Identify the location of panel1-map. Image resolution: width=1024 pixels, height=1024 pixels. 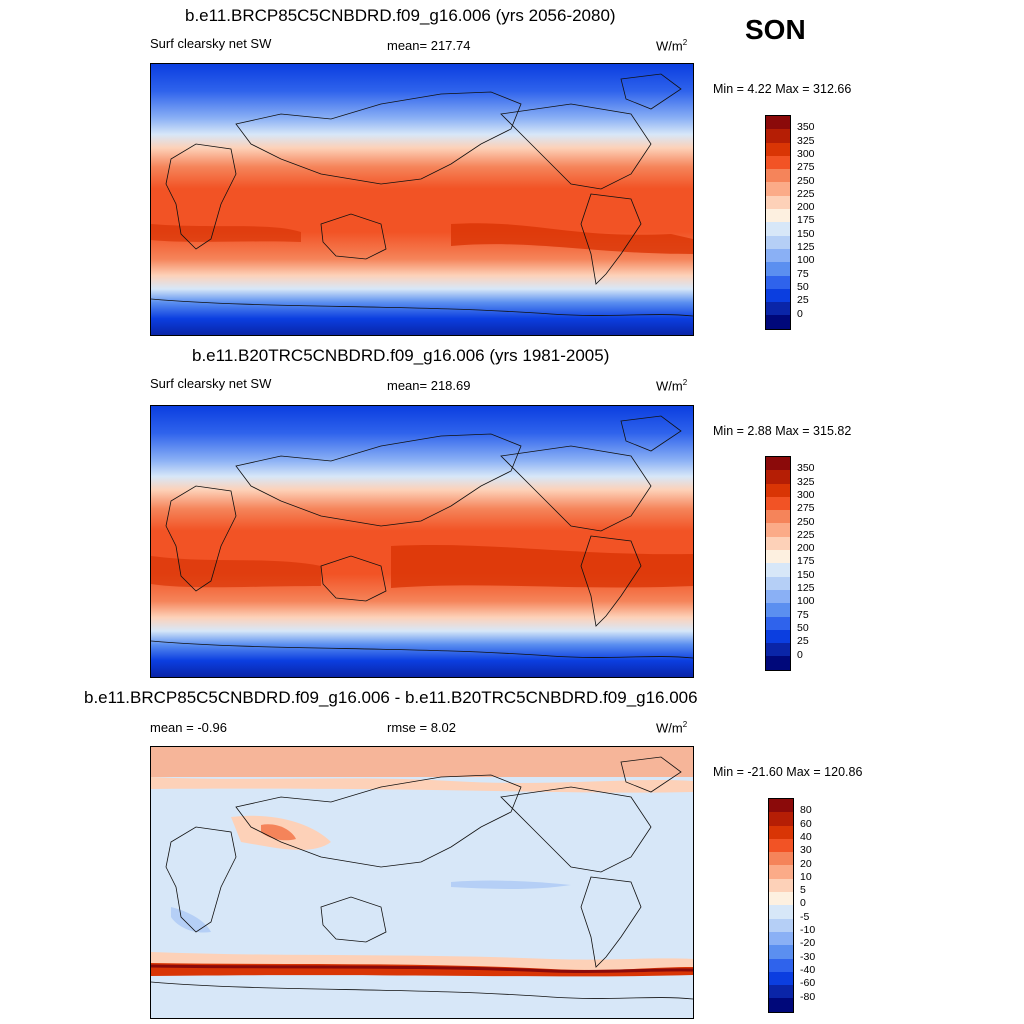
(422, 199).